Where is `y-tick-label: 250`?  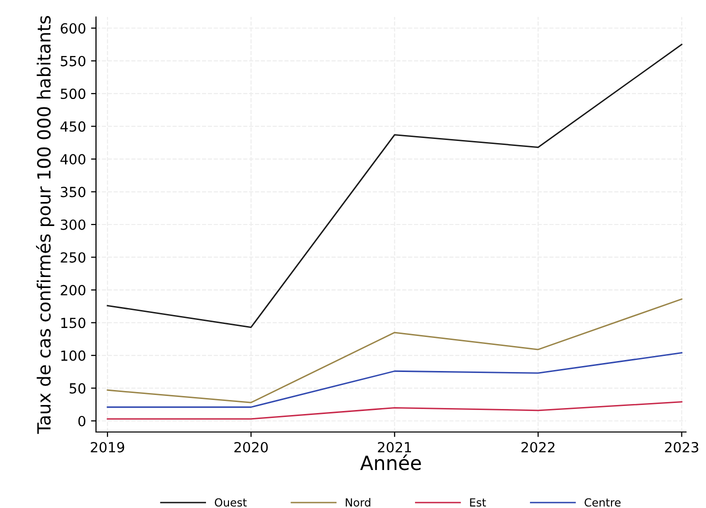 y-tick-label: 250 is located at coordinates (73, 257).